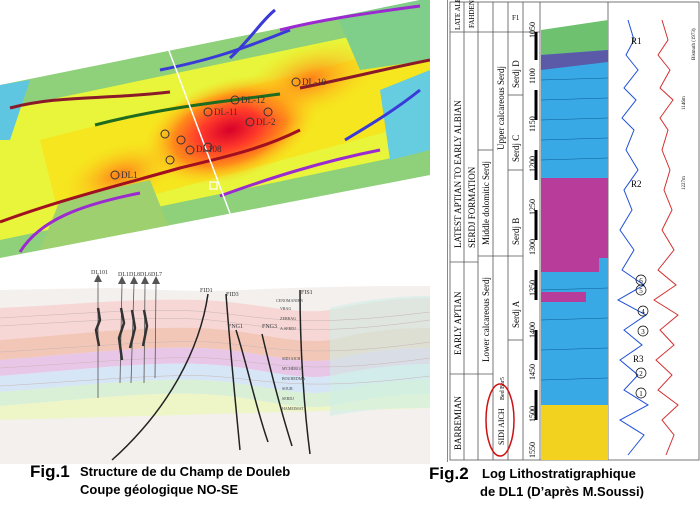 Image resolution: width=700 pixels, height=506 pixels. Describe the element at coordinates (532, 450) in the screenshot. I see `depth-label: 1550` at that location.